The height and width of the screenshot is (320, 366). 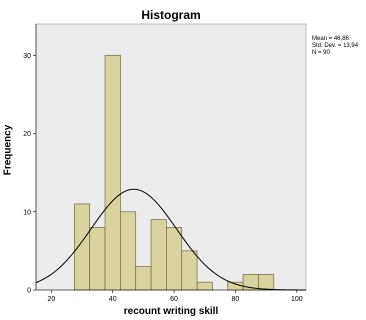 What do you see at coordinates (27, 212) in the screenshot?
I see `y-tick-label: 10` at bounding box center [27, 212].